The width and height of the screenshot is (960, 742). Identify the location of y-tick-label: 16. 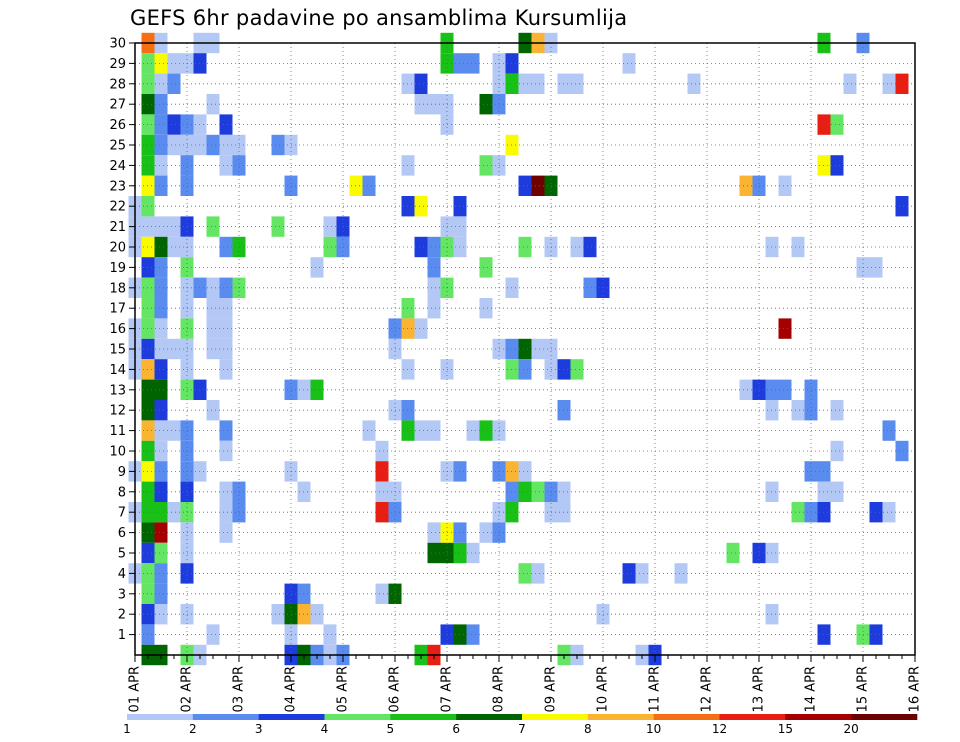
(117, 329).